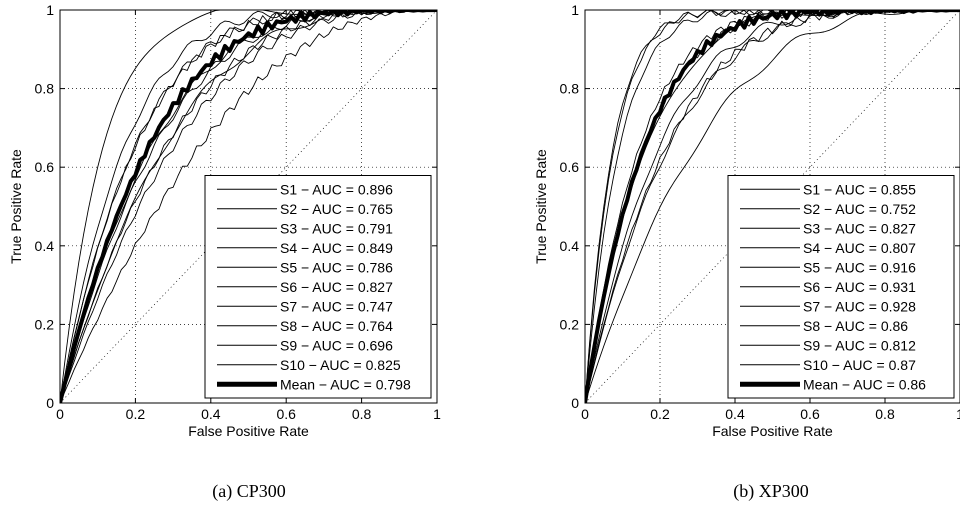 This screenshot has width=960, height=512. Describe the element at coordinates (859, 248) in the screenshot. I see `legend-entry: S4 − AUC = 0.807` at that location.